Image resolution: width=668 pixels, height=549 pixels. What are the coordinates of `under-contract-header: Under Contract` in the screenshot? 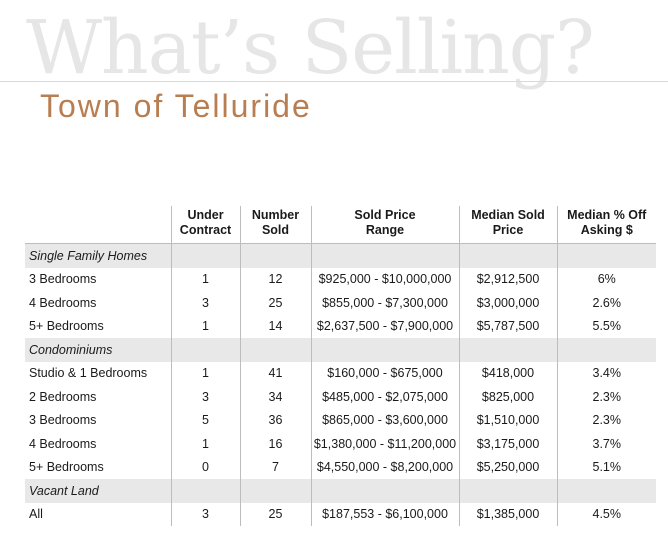 It's located at (205, 225).